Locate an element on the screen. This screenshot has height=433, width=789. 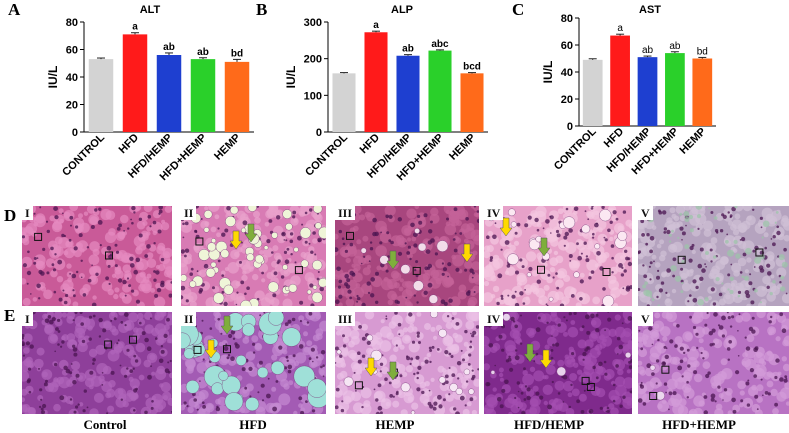
chart-title: ALP is located at coordinates (402, 10).